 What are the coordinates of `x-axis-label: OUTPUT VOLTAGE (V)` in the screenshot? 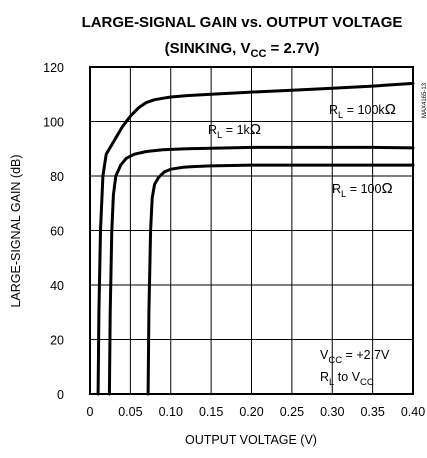 It's located at (251, 440).